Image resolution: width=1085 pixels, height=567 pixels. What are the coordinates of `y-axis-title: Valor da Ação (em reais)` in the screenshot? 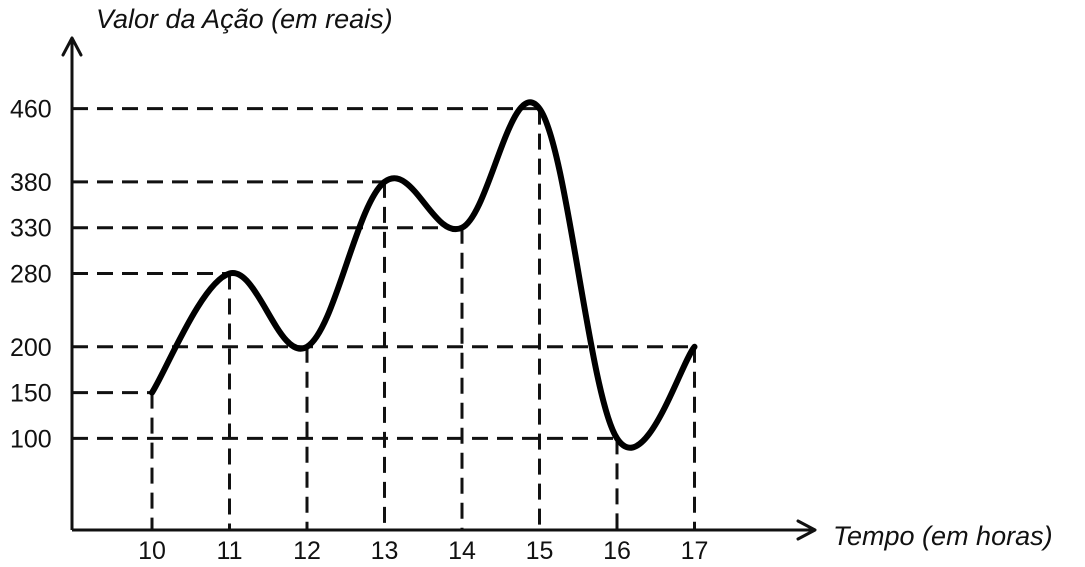 It's located at (244, 19).